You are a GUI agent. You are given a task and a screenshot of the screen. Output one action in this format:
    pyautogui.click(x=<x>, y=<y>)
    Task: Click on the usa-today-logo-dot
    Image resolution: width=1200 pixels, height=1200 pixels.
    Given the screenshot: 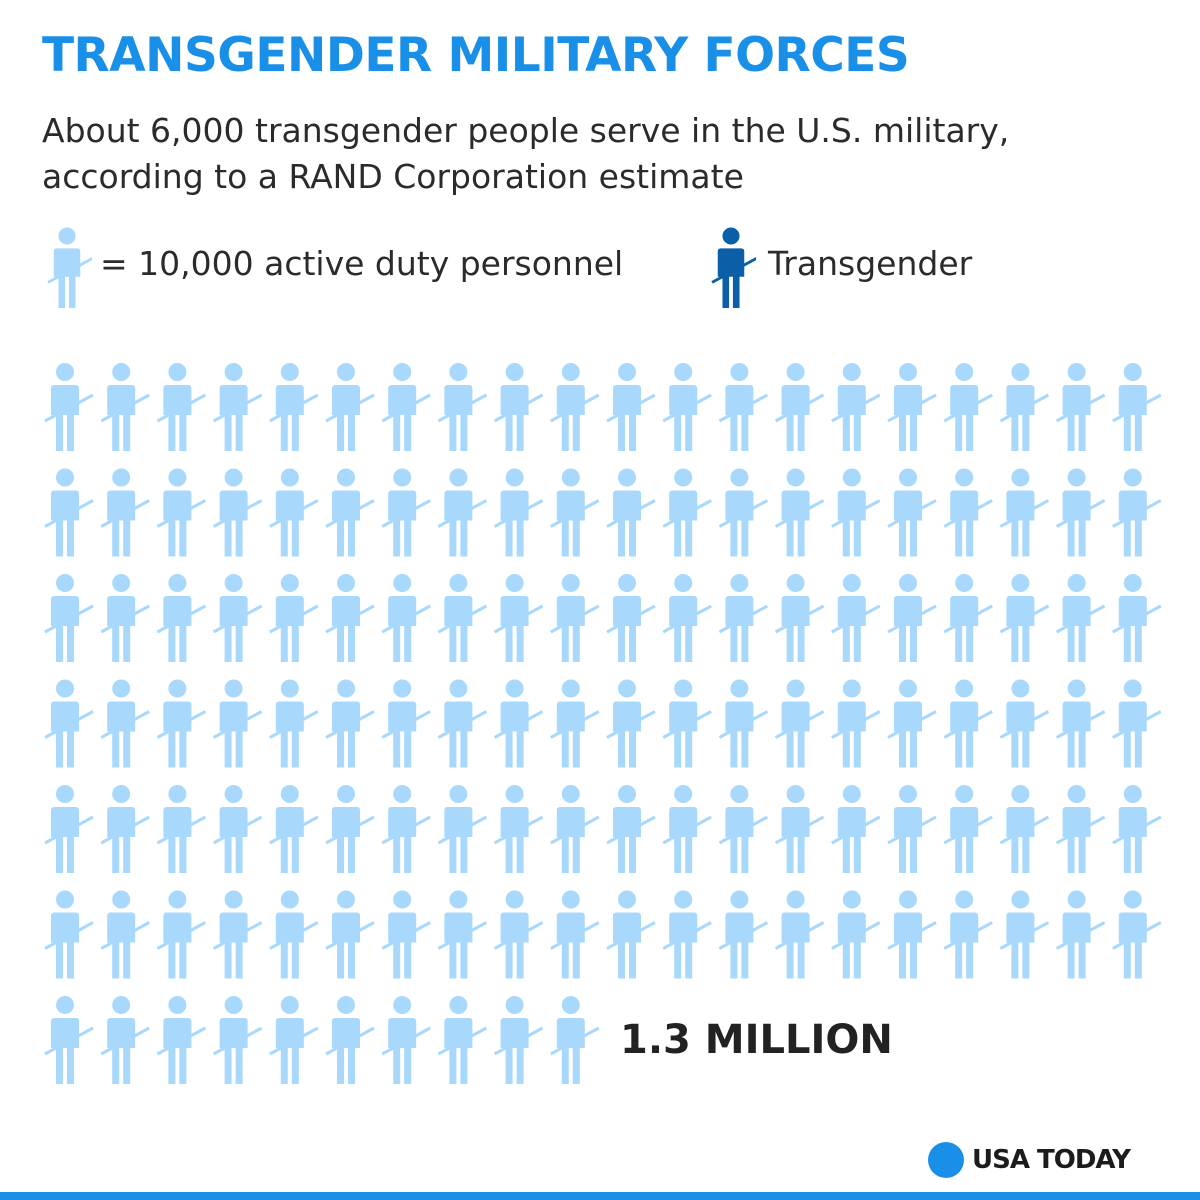 What is the action you would take?
    pyautogui.click(x=946, y=1160)
    